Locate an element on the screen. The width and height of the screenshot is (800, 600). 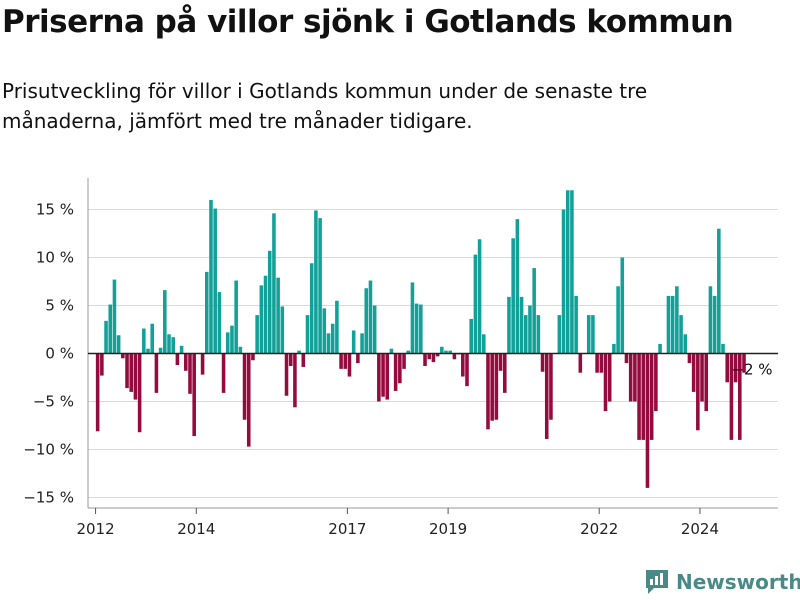
y-tick-label: 0 % is located at coordinates (59, 354).